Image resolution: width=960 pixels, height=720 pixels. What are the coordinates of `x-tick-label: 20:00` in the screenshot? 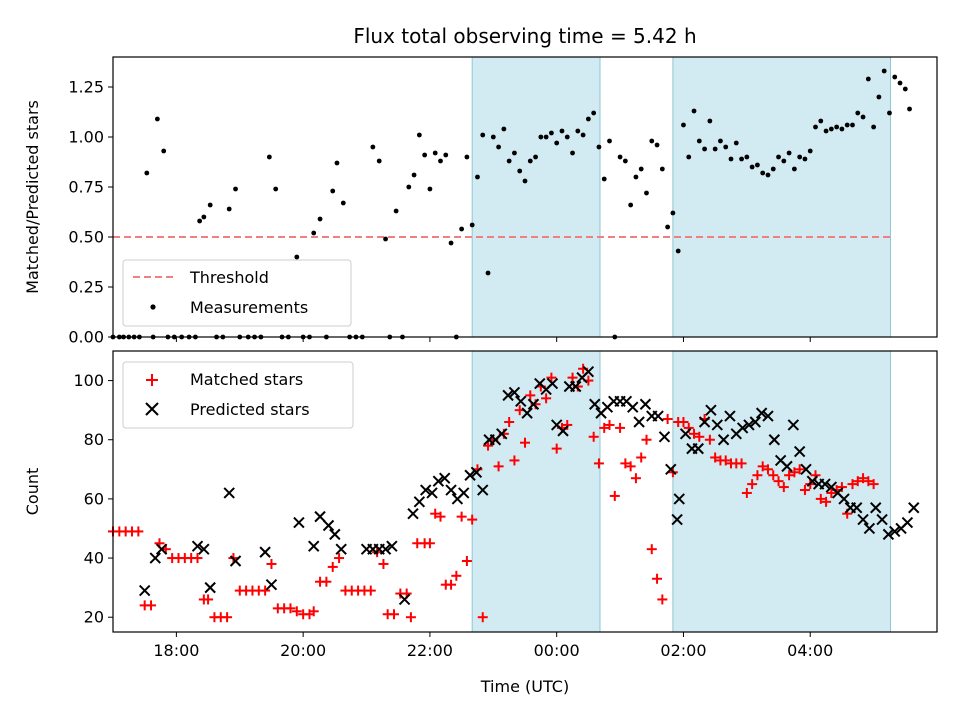 It's located at (303, 650).